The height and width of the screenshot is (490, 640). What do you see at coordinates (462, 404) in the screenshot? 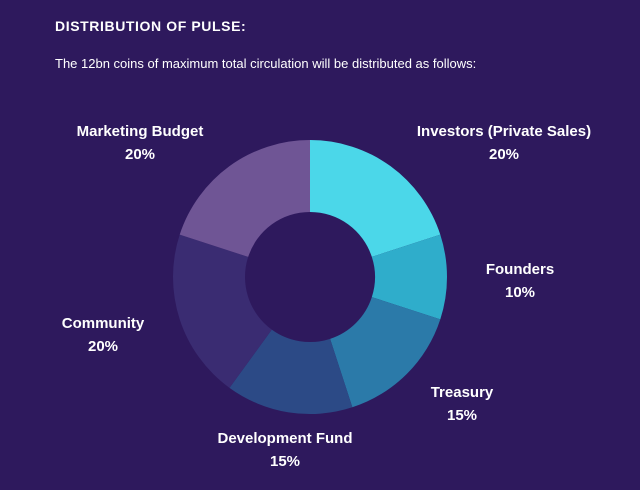
I see `chart-label-treasury: Treasury 15%` at bounding box center [462, 404].